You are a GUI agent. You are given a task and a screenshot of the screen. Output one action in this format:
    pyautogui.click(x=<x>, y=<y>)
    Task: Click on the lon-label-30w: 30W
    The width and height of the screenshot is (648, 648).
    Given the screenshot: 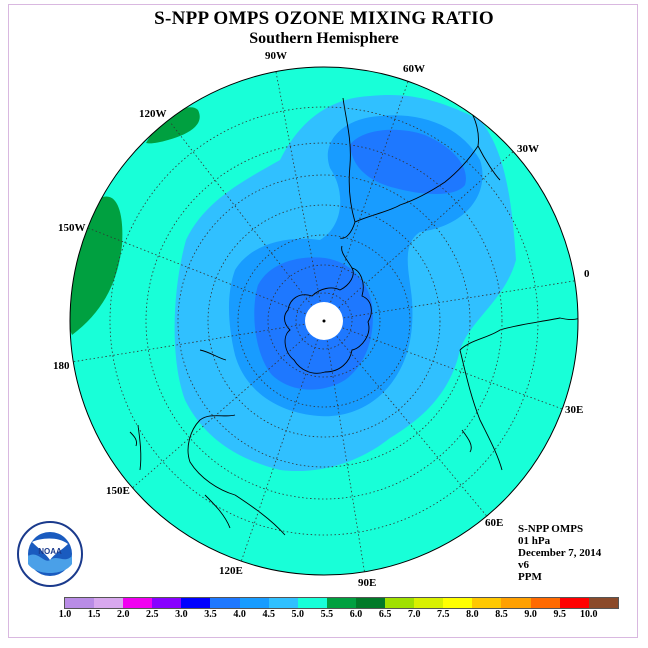 What is the action you would take?
    pyautogui.click(x=528, y=149)
    